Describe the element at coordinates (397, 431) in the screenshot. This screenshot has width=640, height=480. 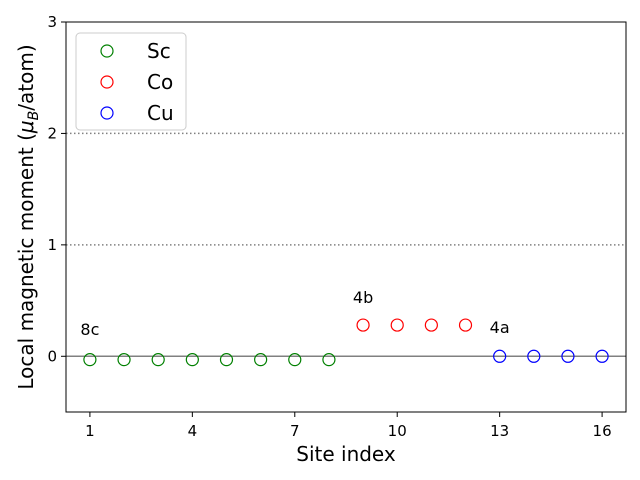
I see `x-tick-label: 10` at that location.